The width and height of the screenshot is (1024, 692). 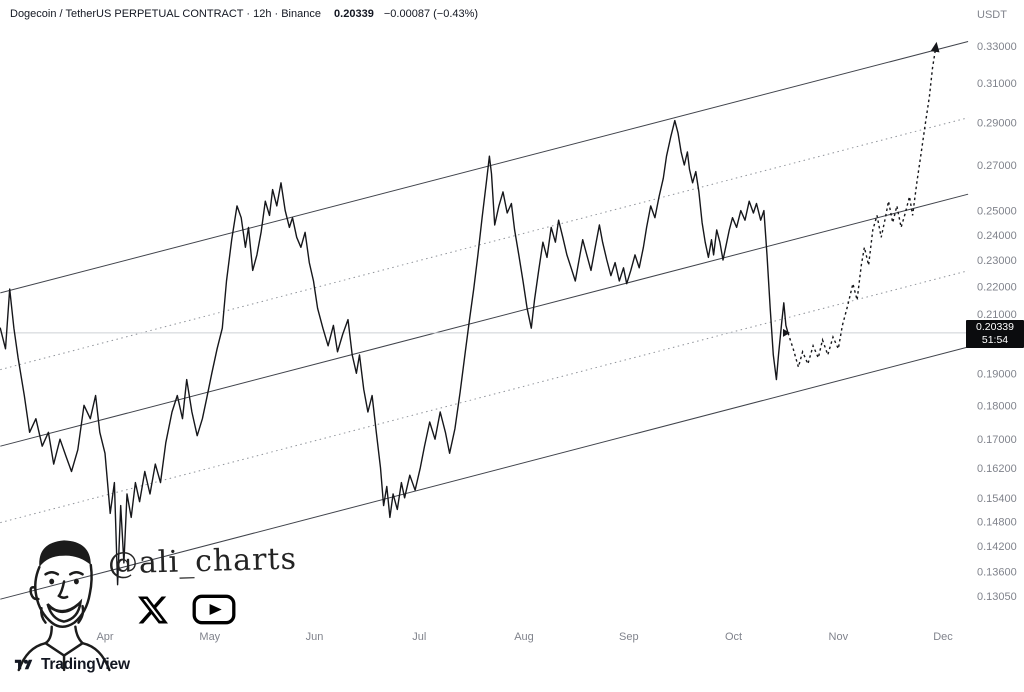 I want to click on x-twitter-icon, so click(x=153, y=609).